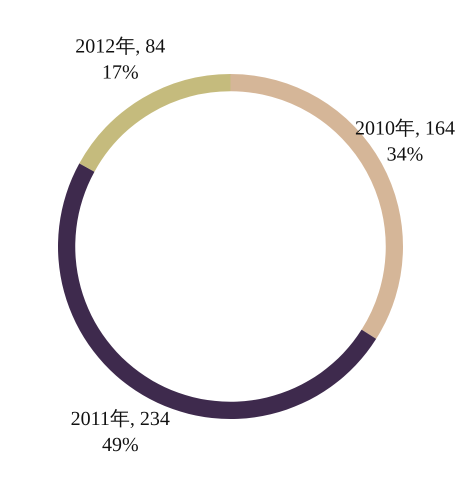 The height and width of the screenshot is (493, 461). I want to click on slice-label: 2010年, 164, so click(405, 128).